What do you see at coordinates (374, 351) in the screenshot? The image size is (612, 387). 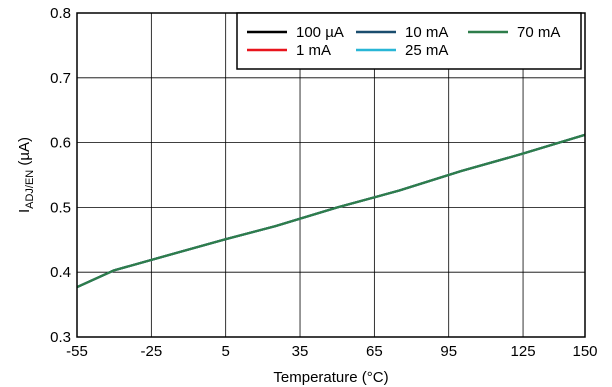 I see `x-tick-label: 65` at bounding box center [374, 351].